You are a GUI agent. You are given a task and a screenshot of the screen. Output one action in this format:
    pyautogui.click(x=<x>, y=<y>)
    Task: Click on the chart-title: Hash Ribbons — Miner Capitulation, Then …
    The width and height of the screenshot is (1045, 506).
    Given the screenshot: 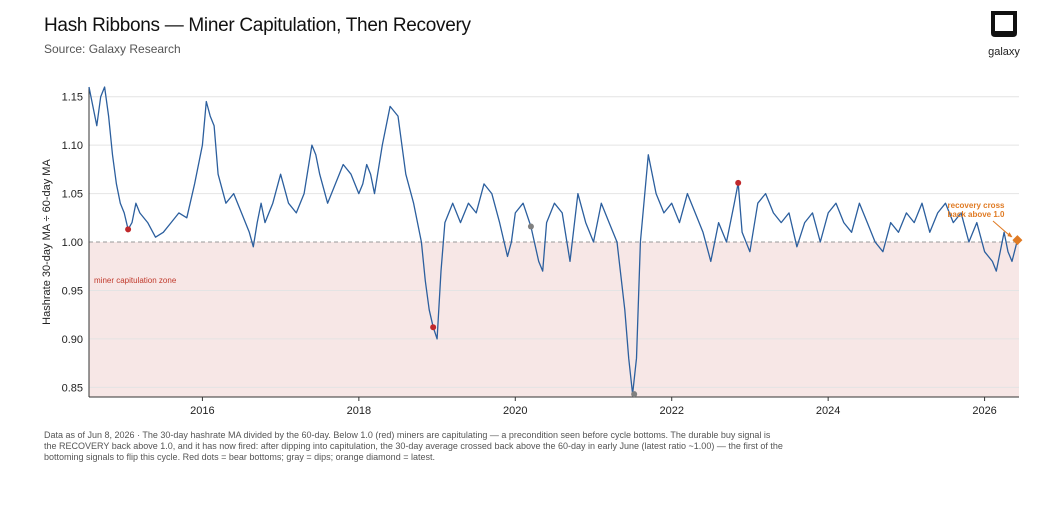 What is the action you would take?
    pyautogui.click(x=257, y=25)
    